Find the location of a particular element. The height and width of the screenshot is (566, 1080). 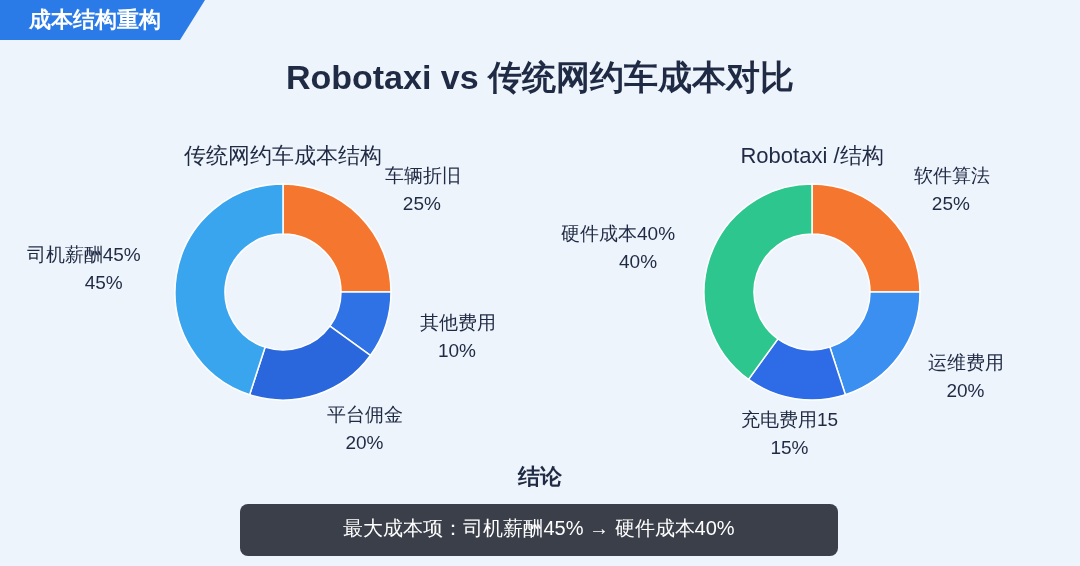

data-label: 10% is located at coordinates (457, 350).